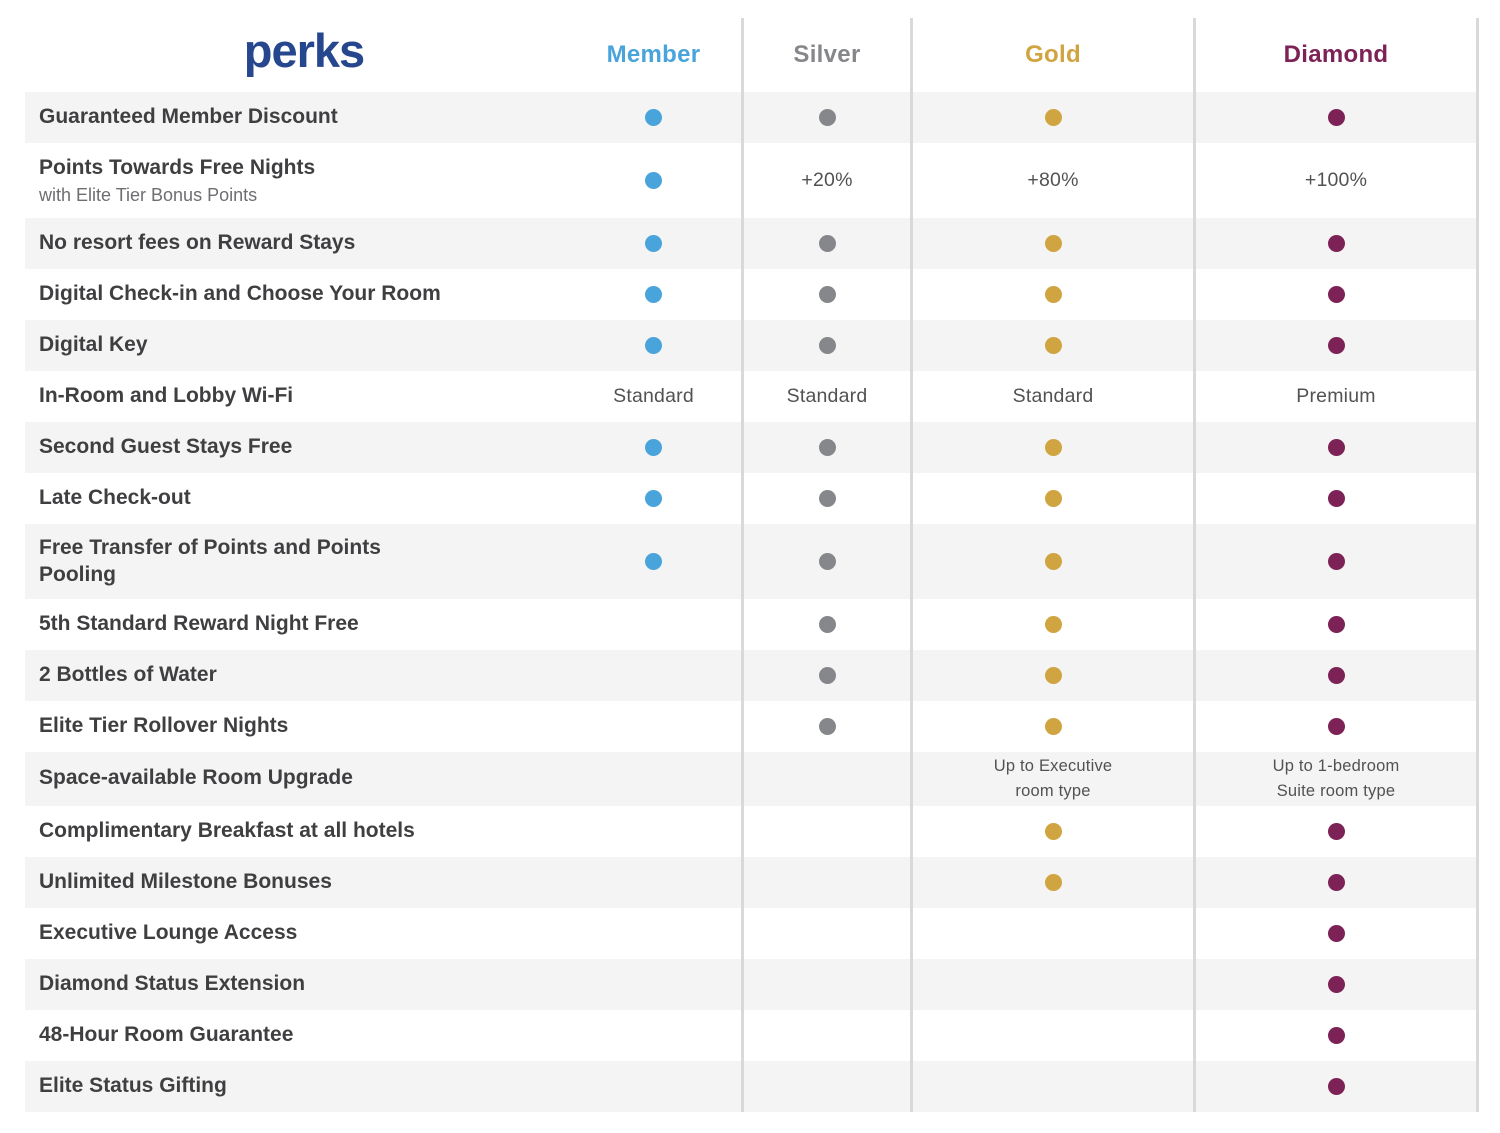  I want to click on table-row: 5th Standard Reward Night Free, so click(752, 624).